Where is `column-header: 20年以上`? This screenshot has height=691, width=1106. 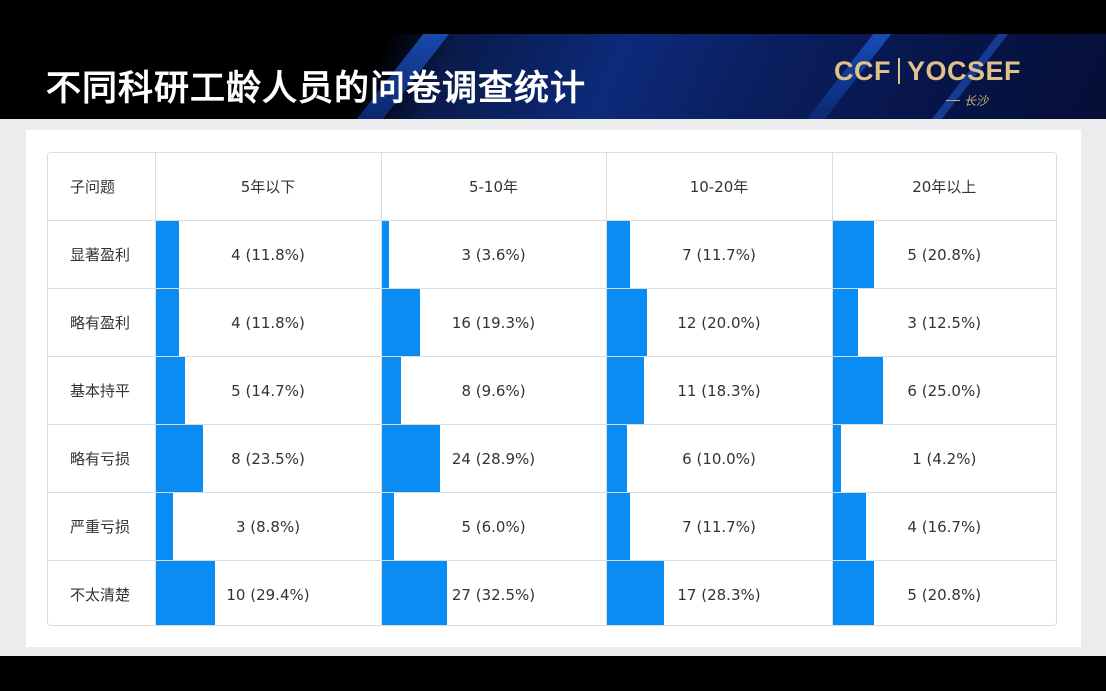 column-header: 20年以上 is located at coordinates (944, 187).